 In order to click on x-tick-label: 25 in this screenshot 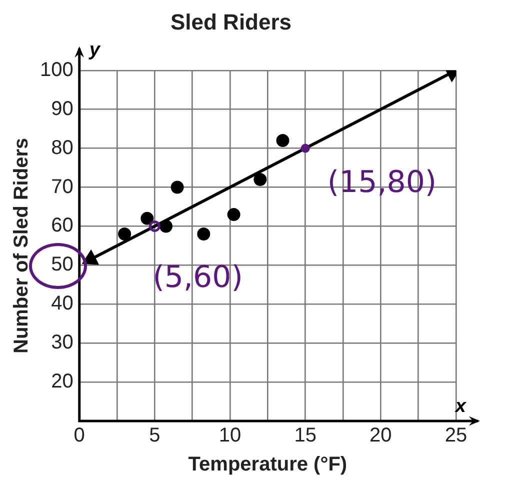, I will do `click(456, 435)`.